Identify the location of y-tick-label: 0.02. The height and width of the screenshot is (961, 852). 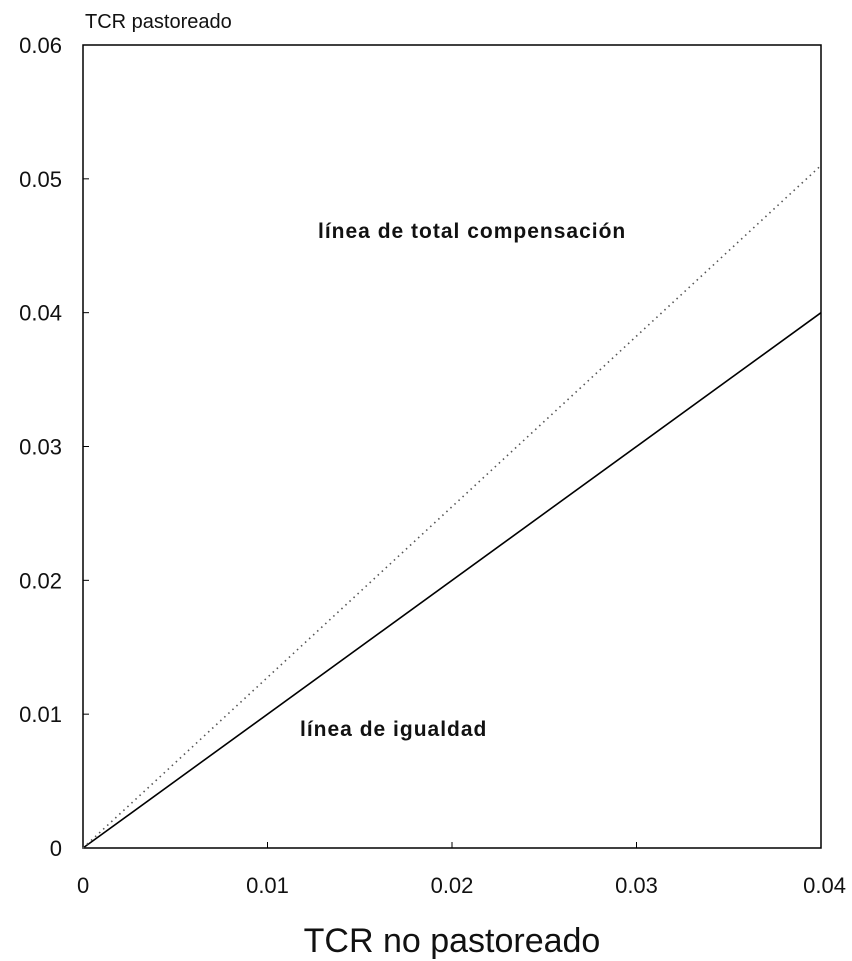
(40, 580).